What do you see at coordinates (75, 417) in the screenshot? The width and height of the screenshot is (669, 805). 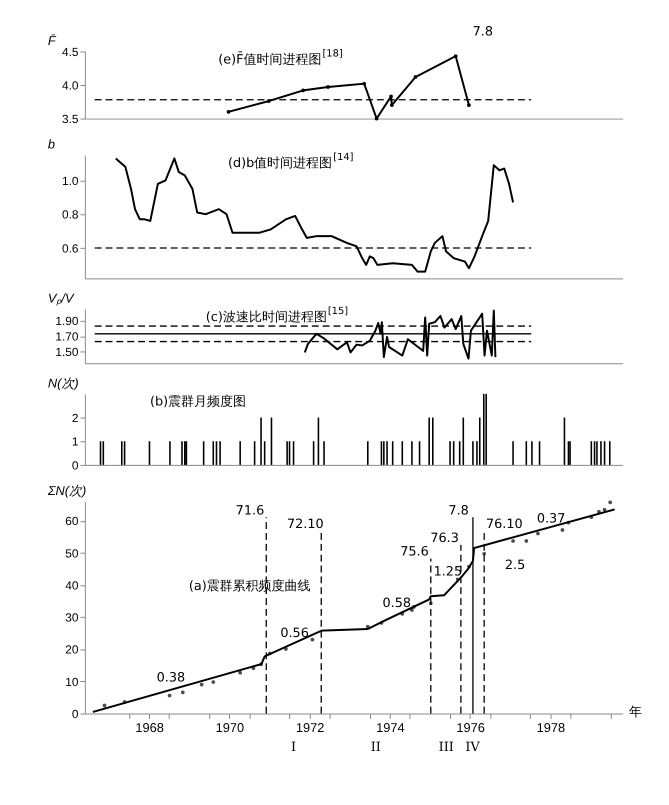 I see `y-tick-label: 2` at bounding box center [75, 417].